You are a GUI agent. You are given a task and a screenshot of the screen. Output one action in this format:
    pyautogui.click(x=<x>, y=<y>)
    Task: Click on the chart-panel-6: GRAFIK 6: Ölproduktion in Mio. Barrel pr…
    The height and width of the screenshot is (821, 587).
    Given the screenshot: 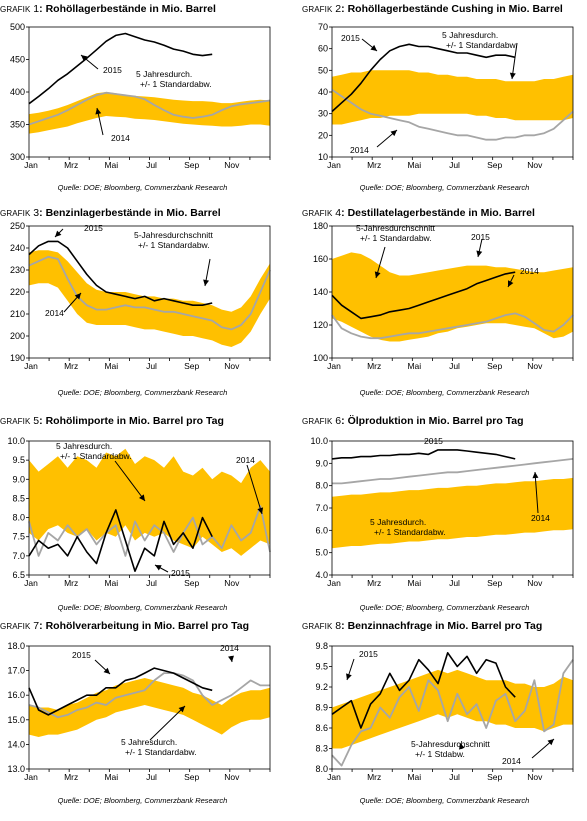 What is the action you would take?
    pyautogui.click(x=444, y=515)
    